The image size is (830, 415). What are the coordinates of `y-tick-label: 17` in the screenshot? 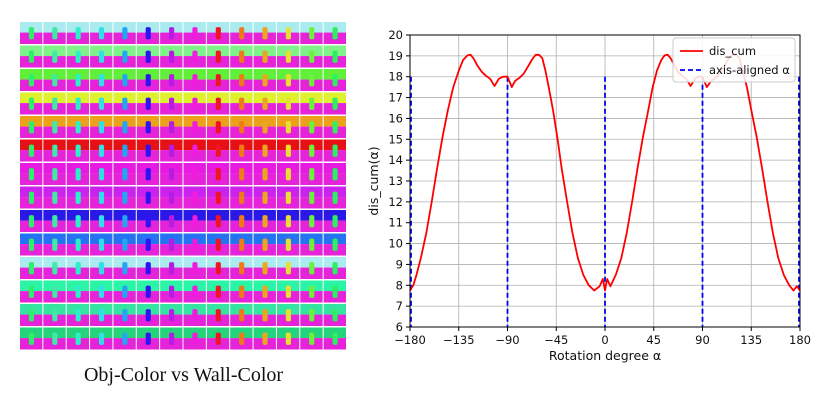 It's located at (395, 98).